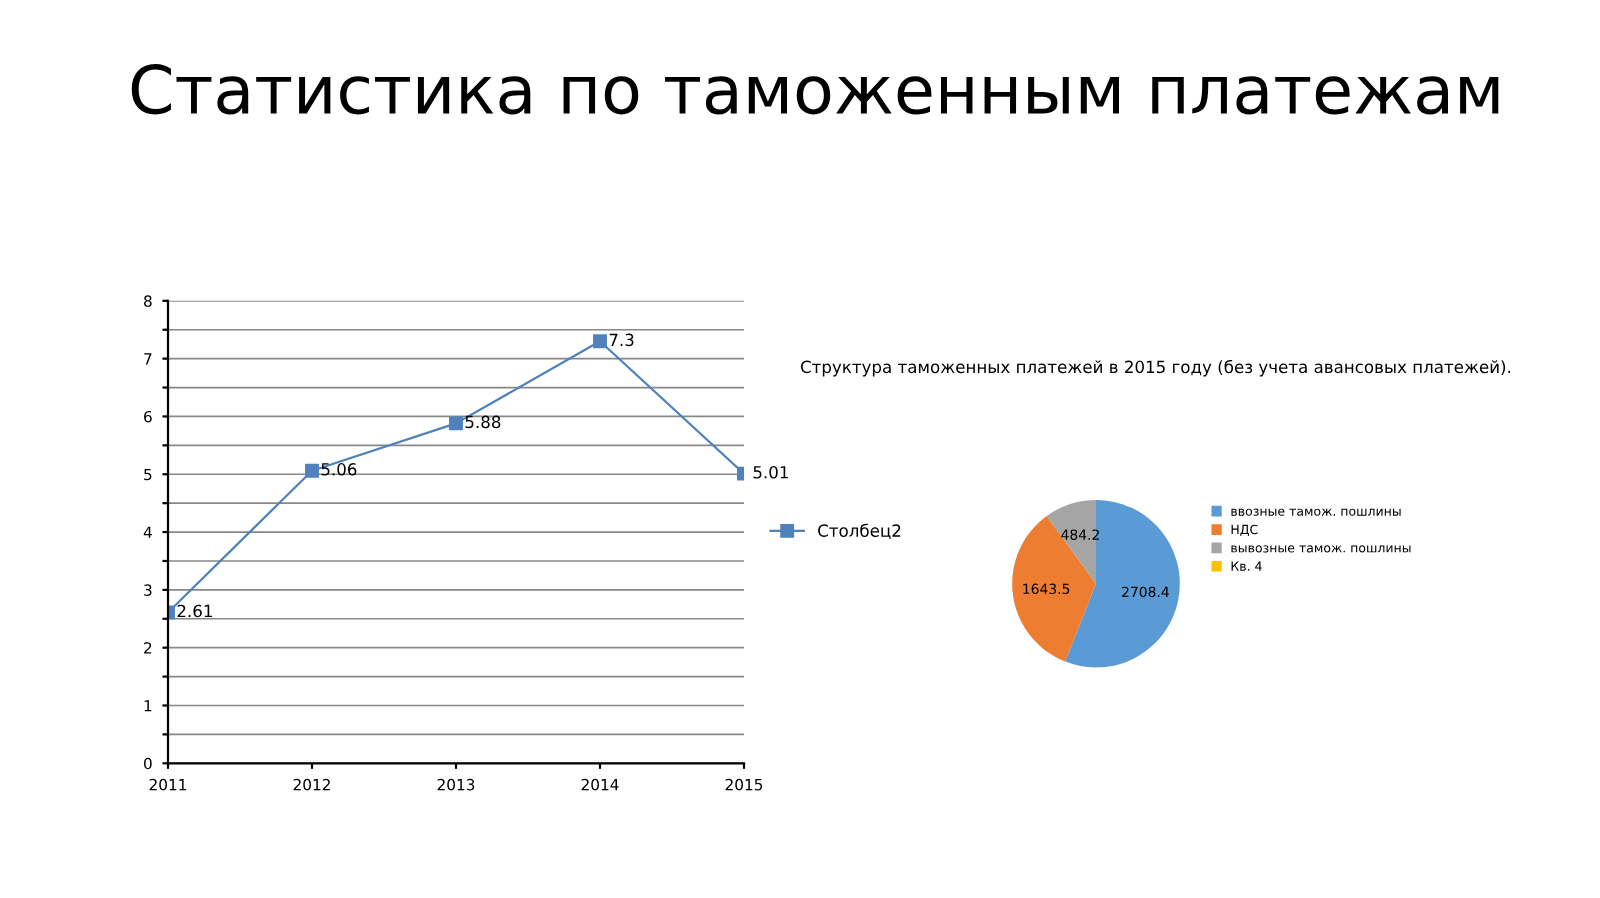 Image resolution: width=1600 pixels, height=898 pixels. Describe the element at coordinates (770, 472) in the screenshot. I see `data-label: 5.01` at that location.